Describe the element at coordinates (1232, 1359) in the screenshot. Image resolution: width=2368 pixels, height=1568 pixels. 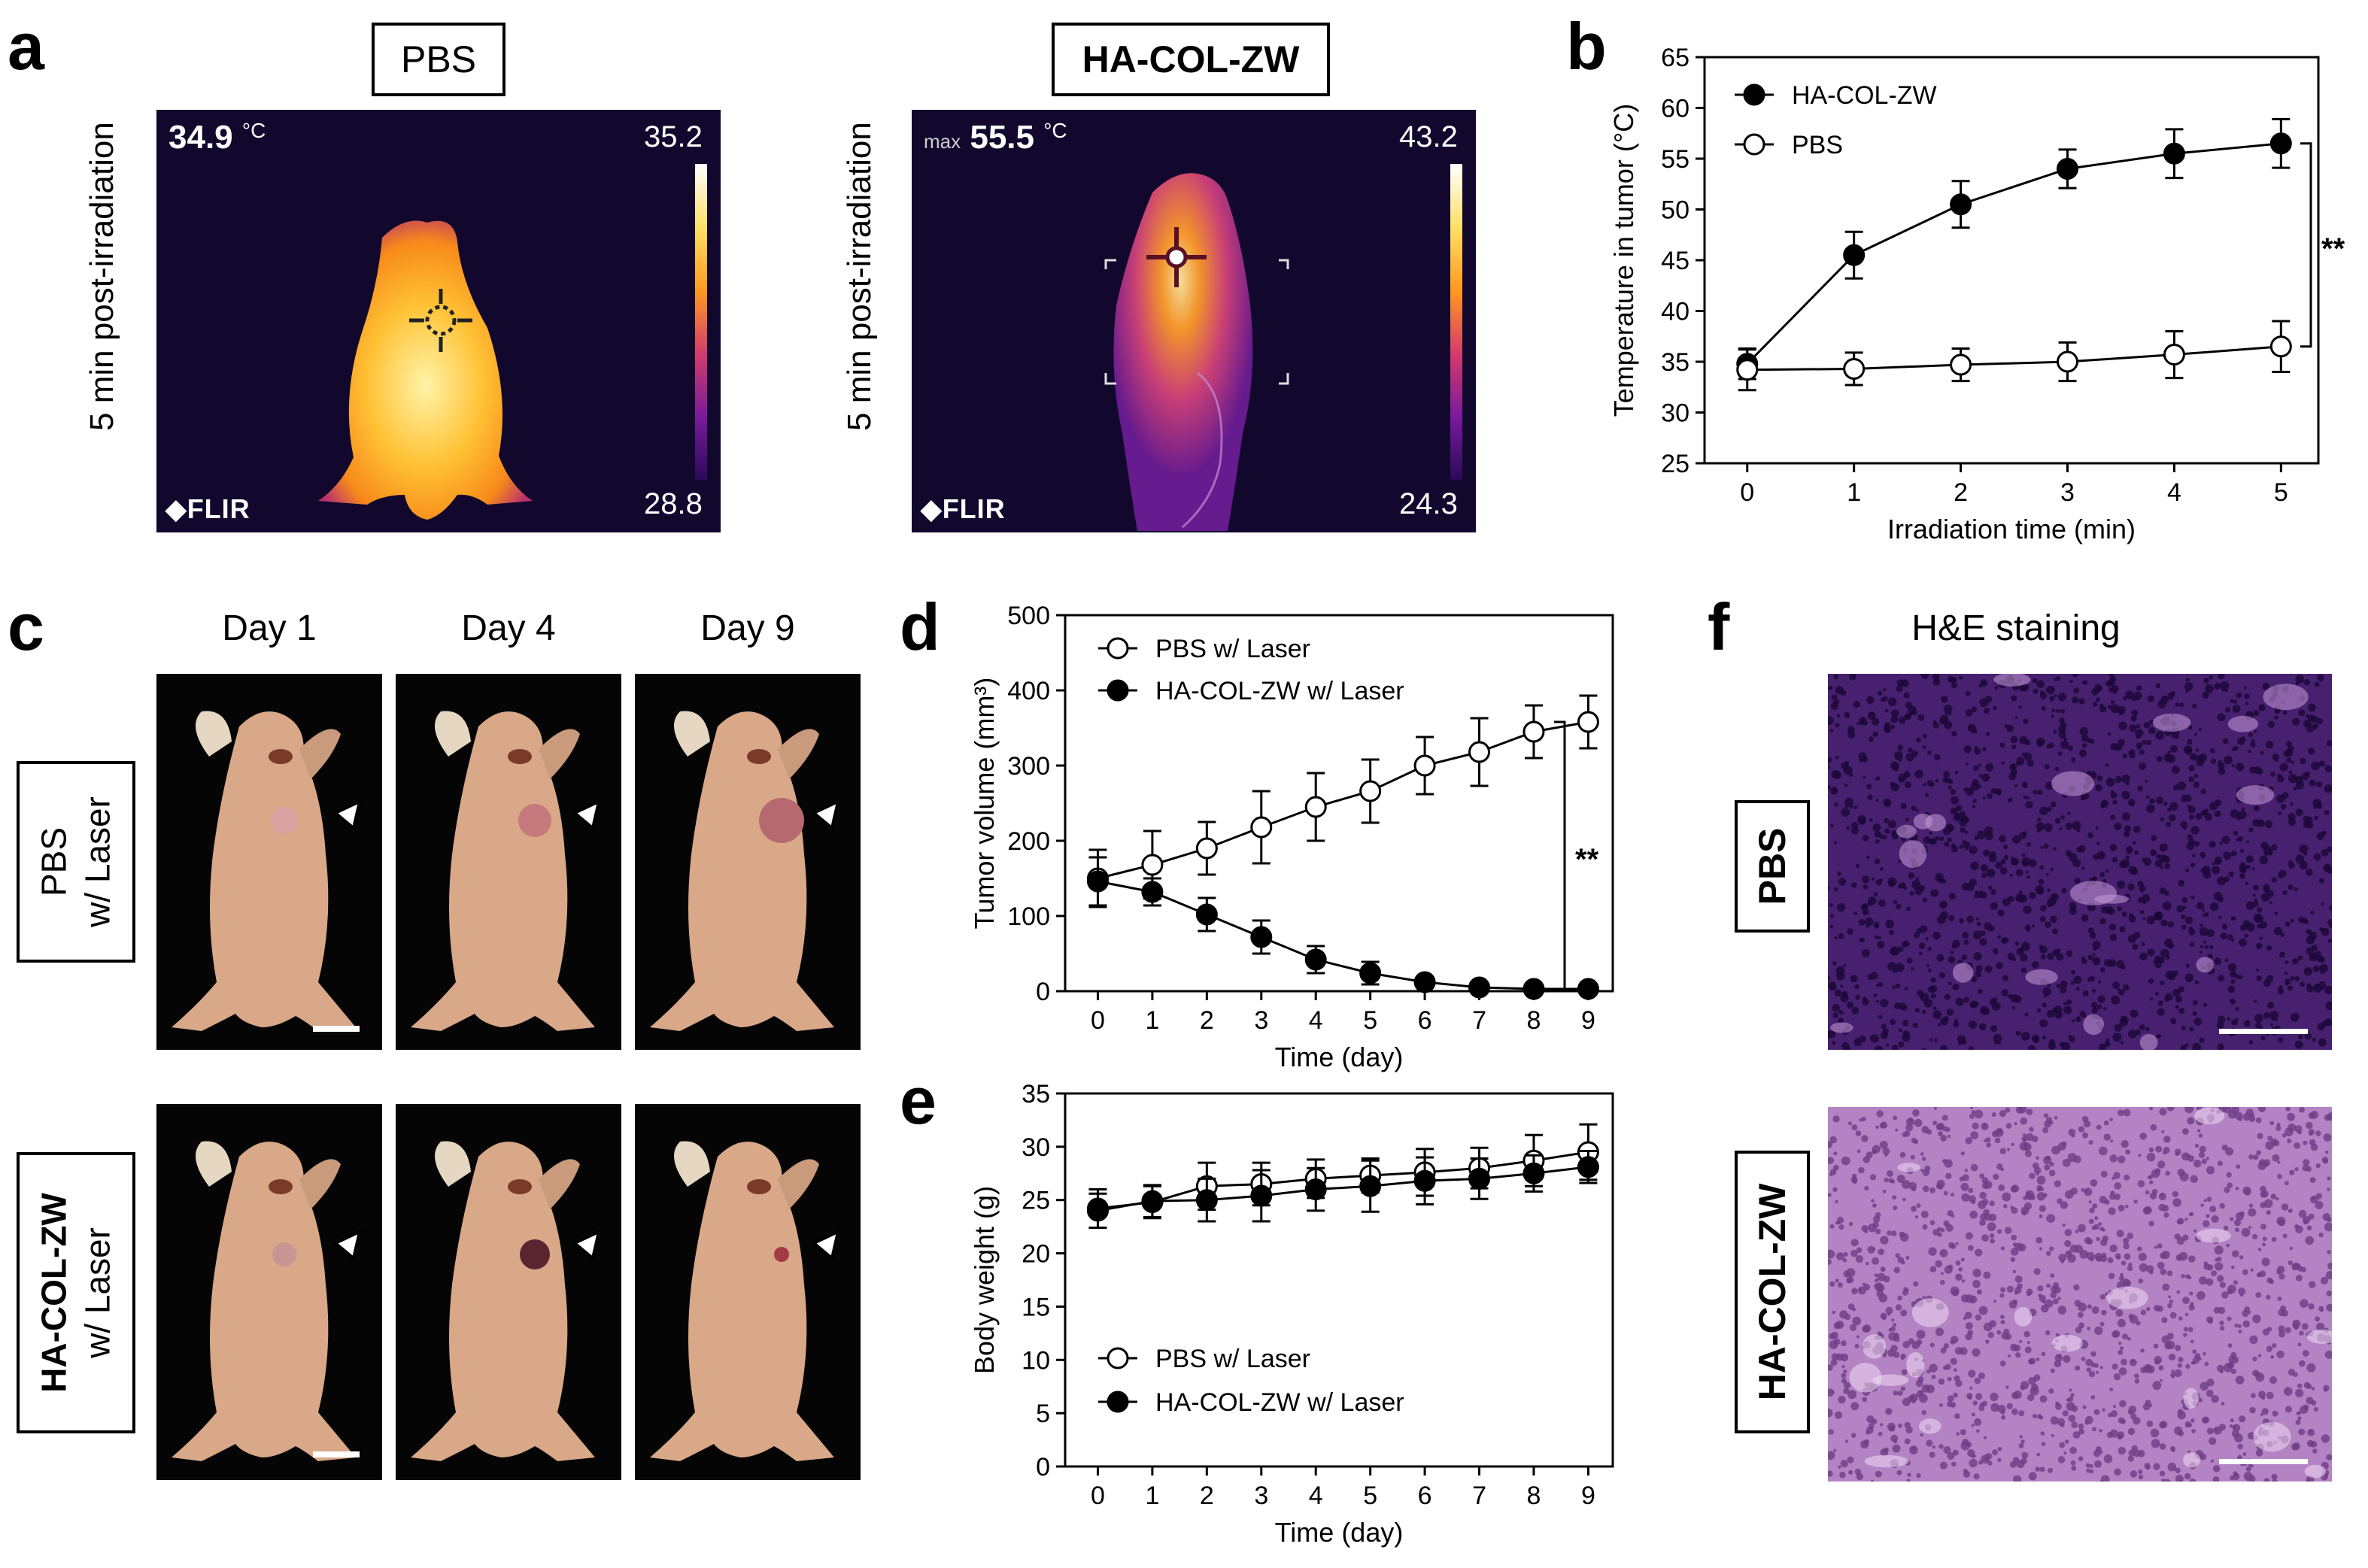
I see `chart-e-legend-label: PBS w/ Laser` at that location.